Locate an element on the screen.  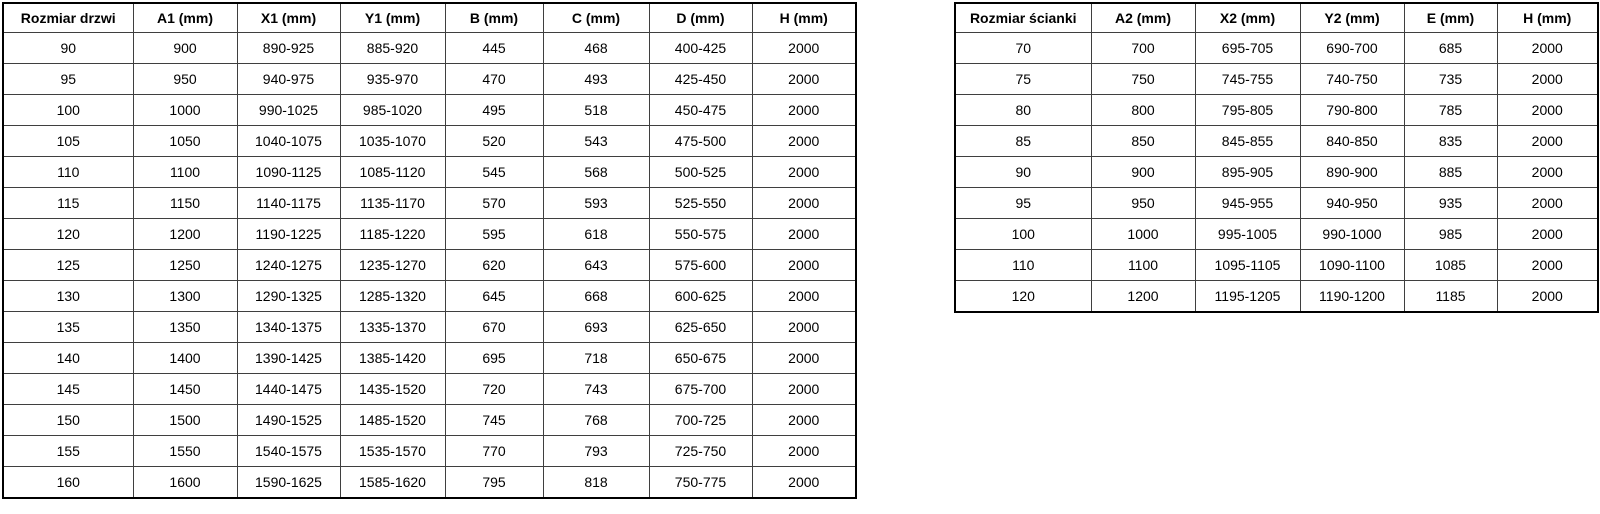
table-cell: 935-970 is located at coordinates (392, 79).